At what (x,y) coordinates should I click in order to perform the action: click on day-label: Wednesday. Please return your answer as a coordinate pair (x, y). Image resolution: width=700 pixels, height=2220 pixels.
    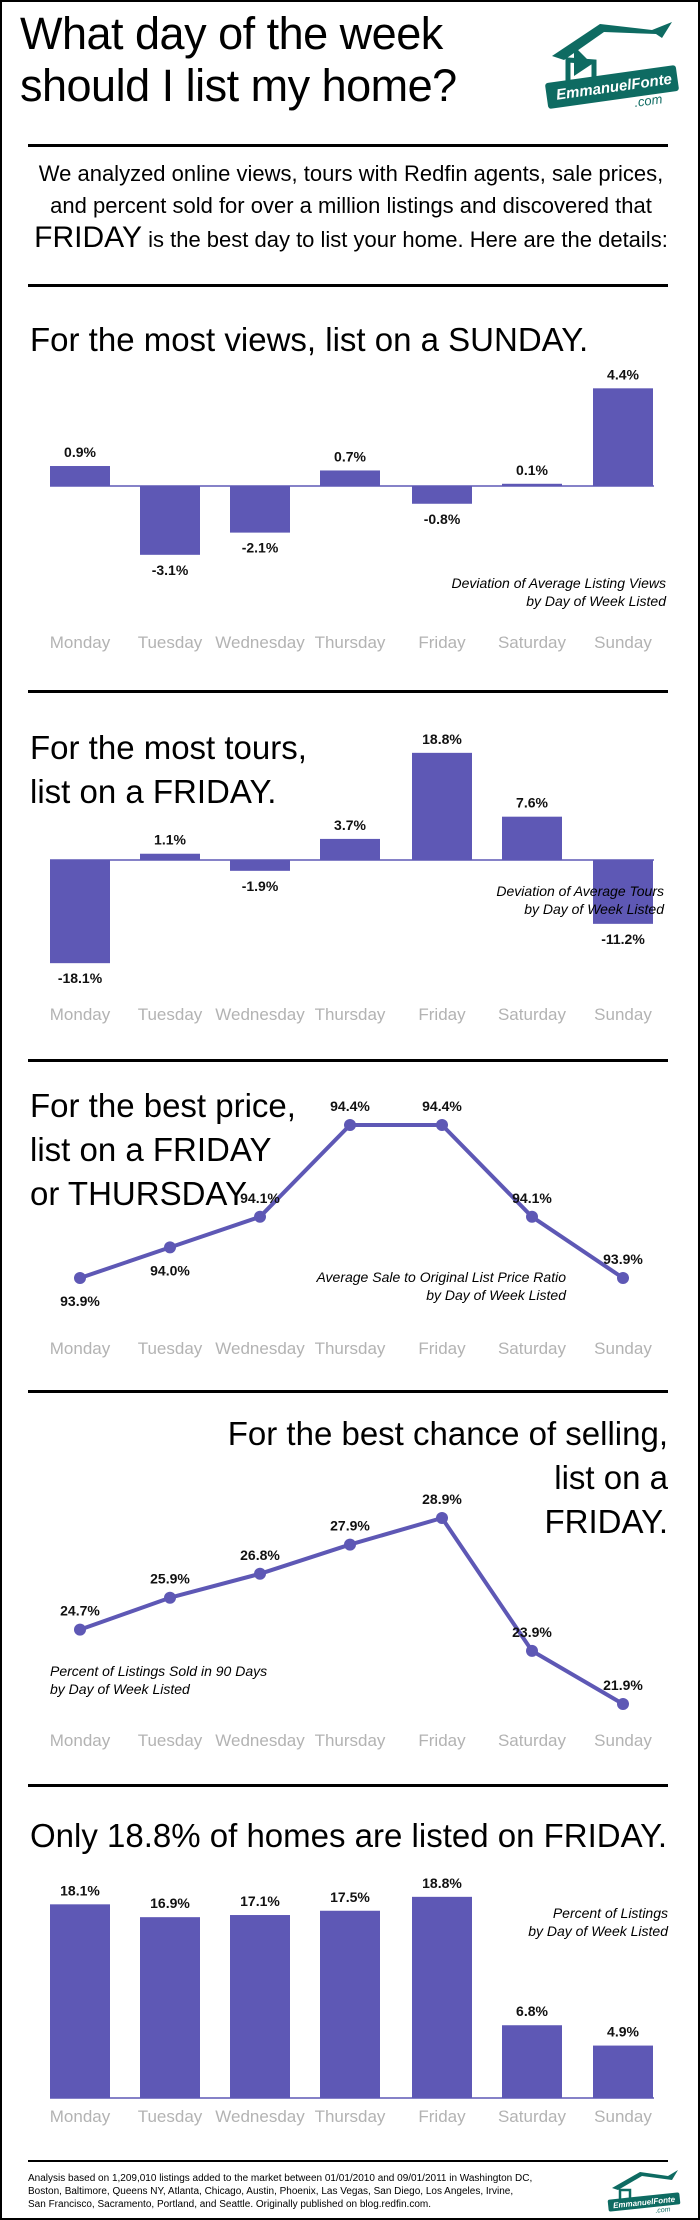
    Looking at the image, I should click on (260, 642).